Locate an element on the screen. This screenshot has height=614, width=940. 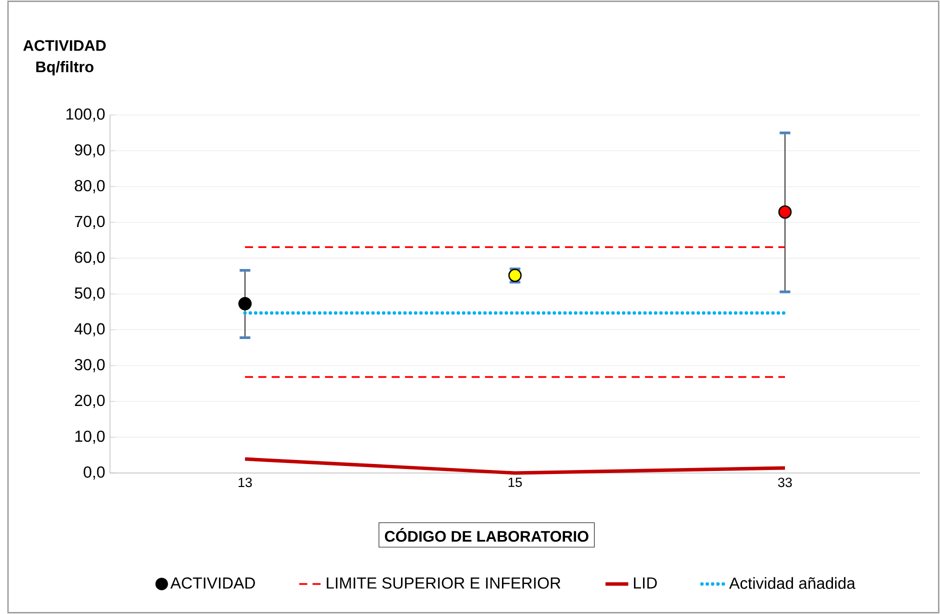
y-tick-label: 50,0 is located at coordinates (89, 294).